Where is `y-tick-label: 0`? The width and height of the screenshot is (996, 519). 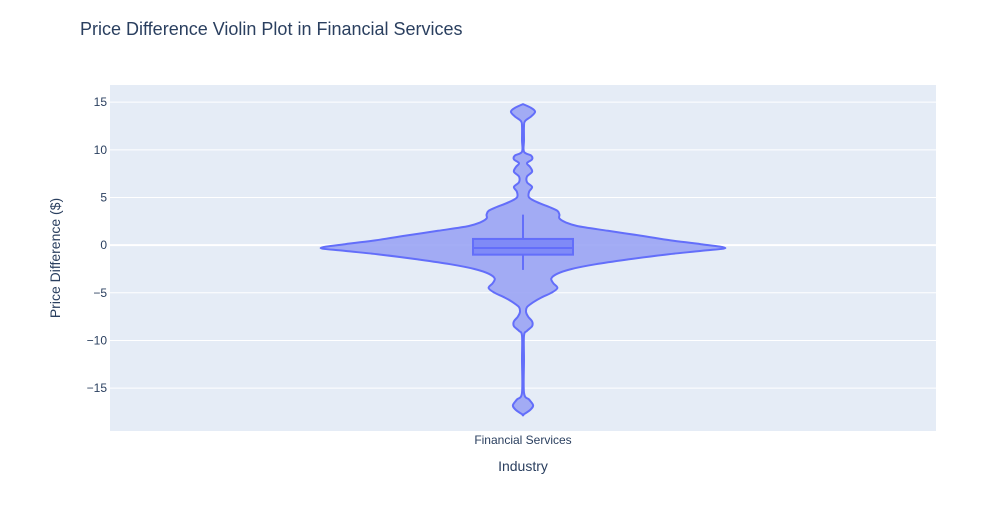
y-tick-label: 0 is located at coordinates (103, 245).